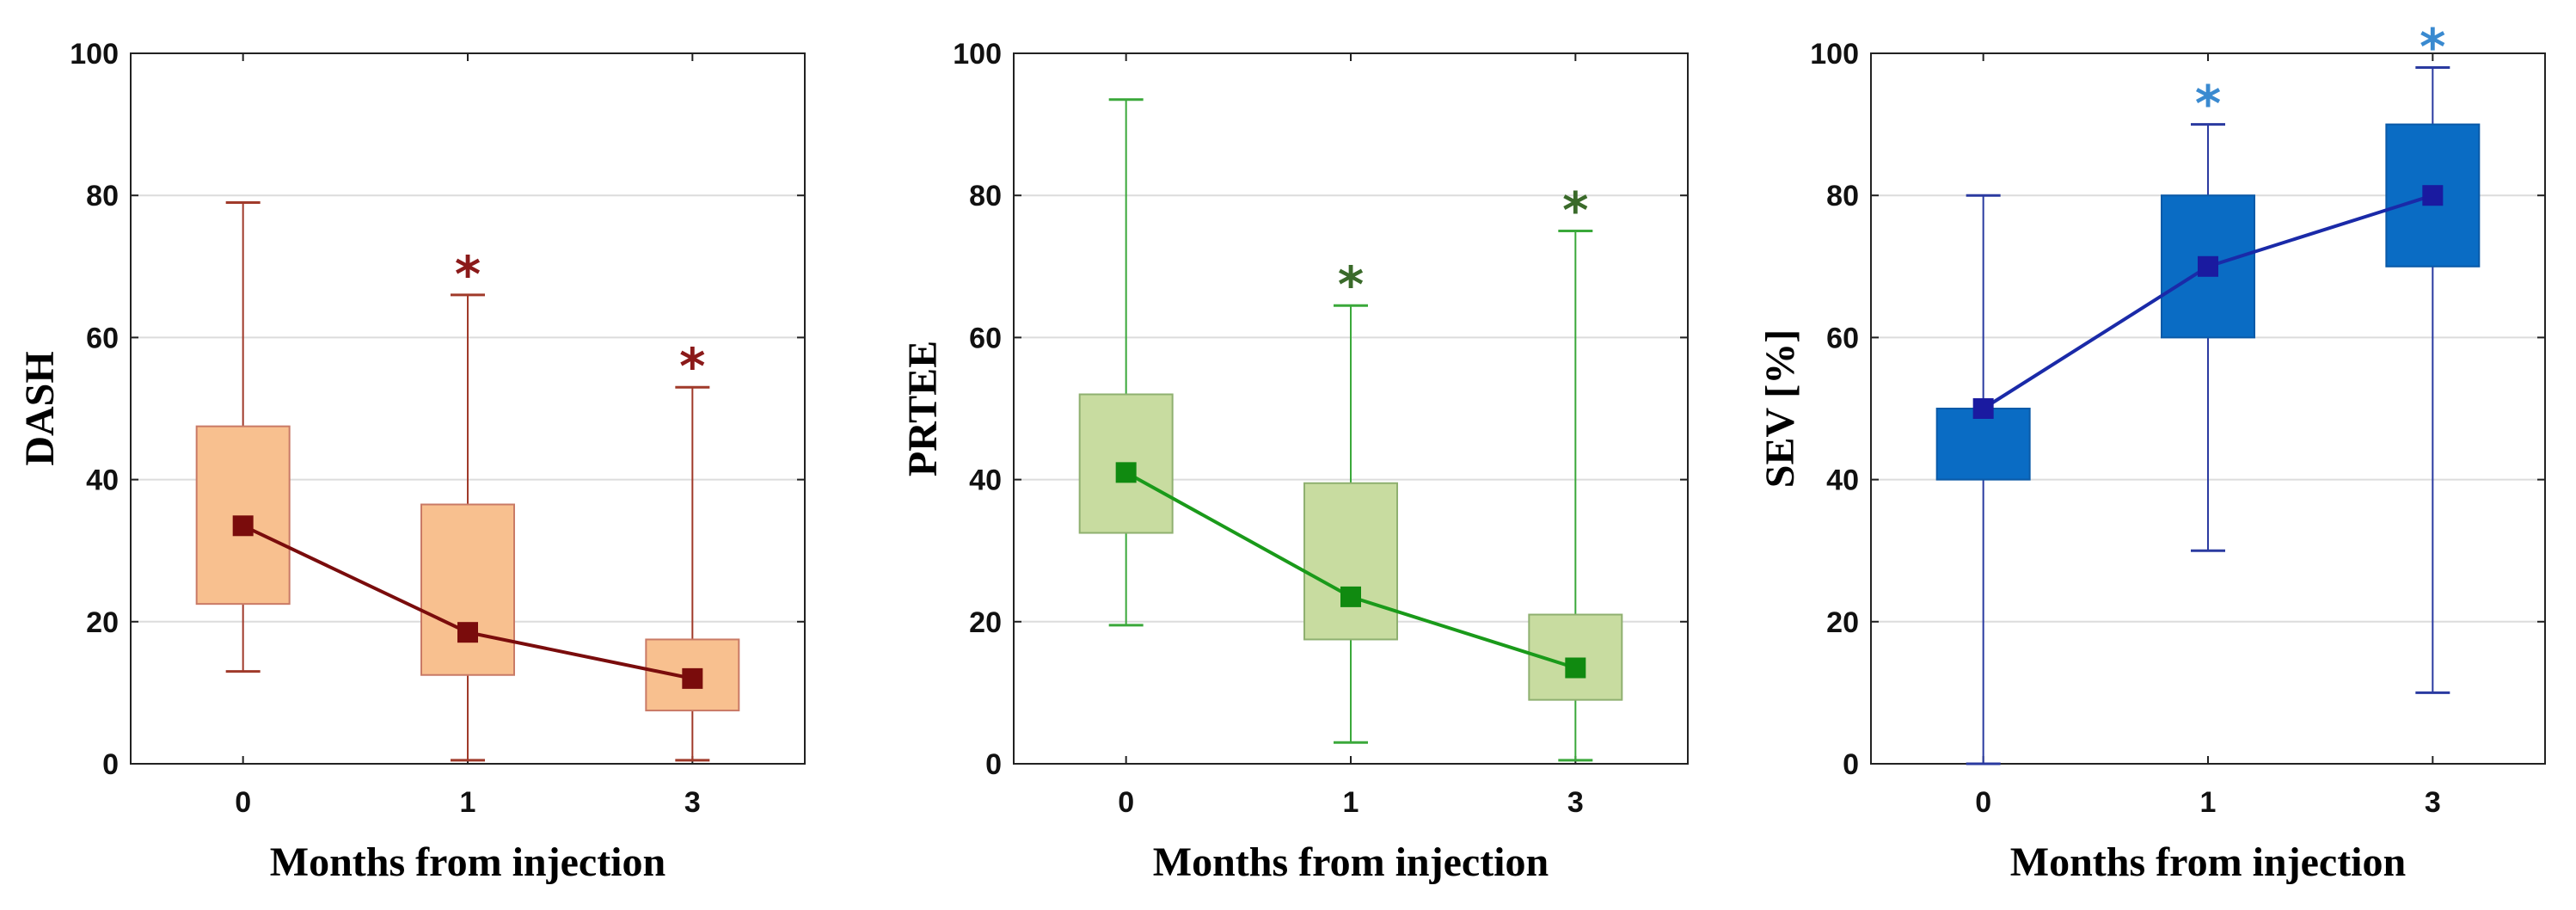  Describe the element at coordinates (923, 409) in the screenshot. I see `y-axis-title: PRTEE` at that location.